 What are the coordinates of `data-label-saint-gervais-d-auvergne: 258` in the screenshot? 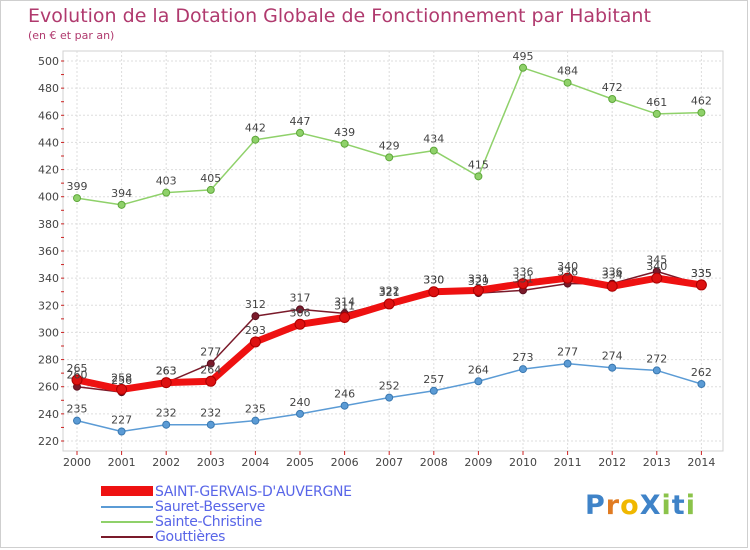 It's located at (121, 377).